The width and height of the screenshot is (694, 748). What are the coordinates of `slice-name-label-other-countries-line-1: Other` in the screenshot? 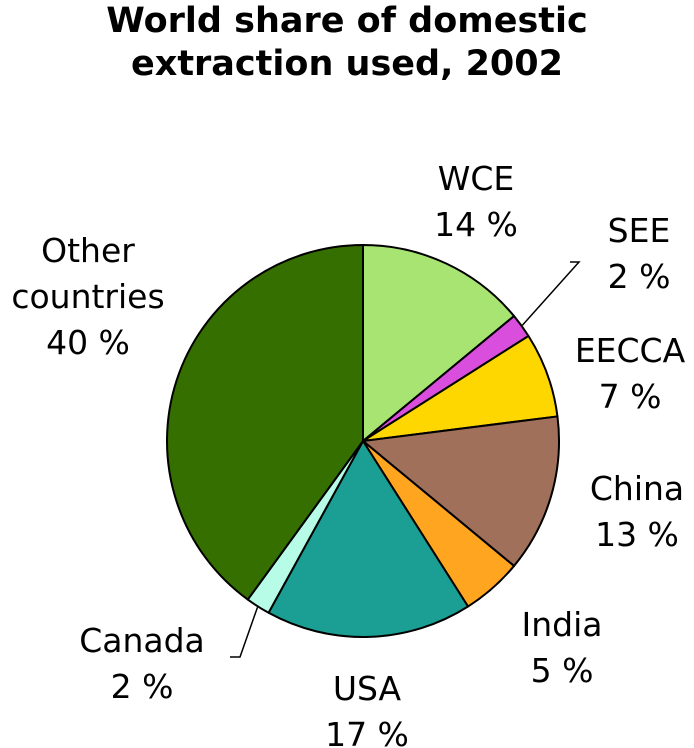 It's located at (88, 250).